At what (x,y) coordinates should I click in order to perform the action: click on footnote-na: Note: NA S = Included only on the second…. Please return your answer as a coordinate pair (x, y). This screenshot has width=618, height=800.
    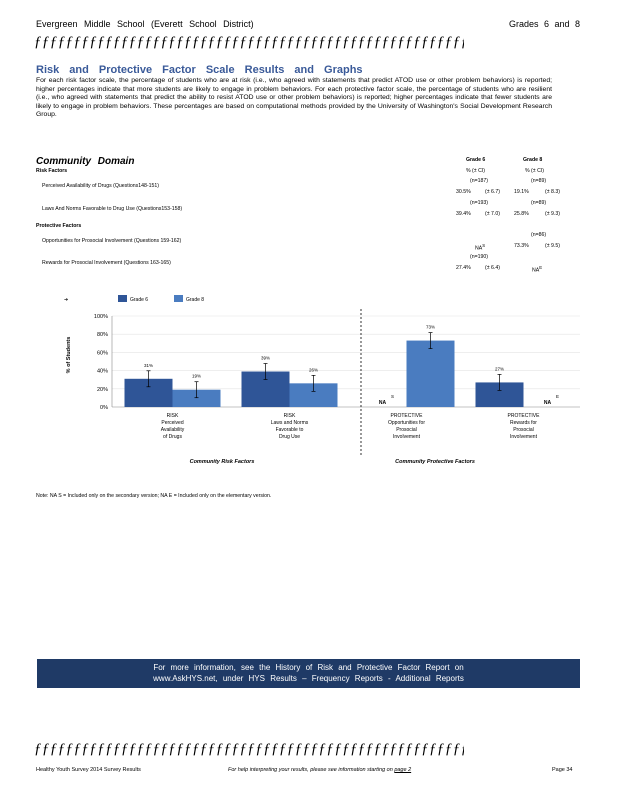
    Looking at the image, I should click on (154, 496).